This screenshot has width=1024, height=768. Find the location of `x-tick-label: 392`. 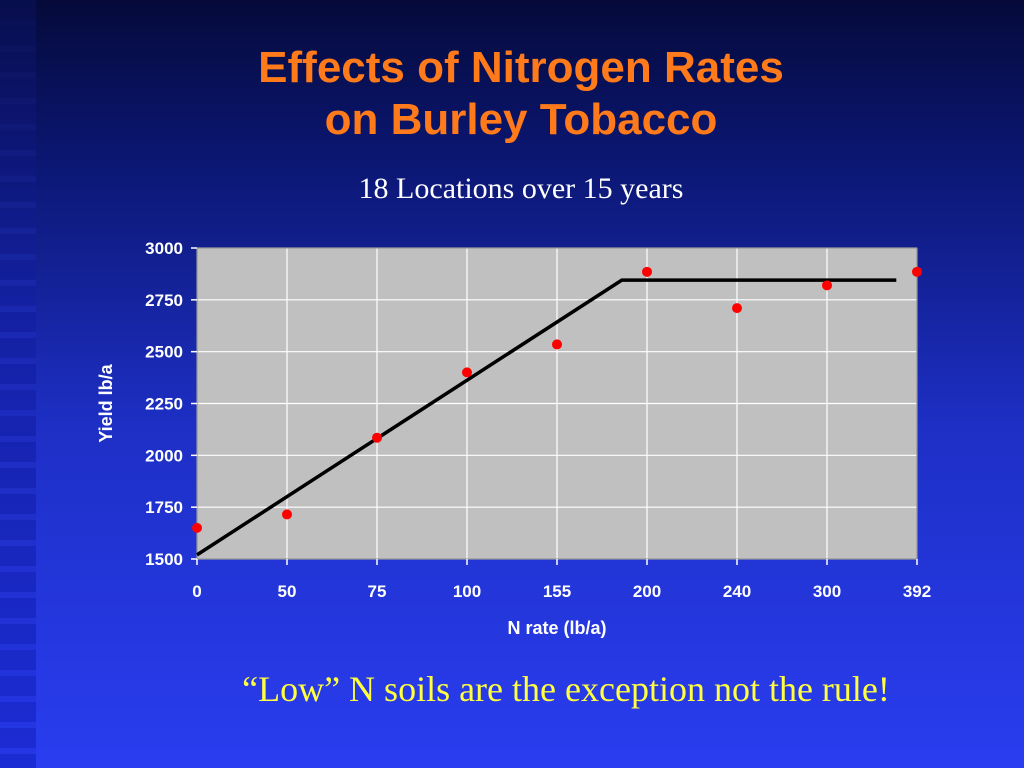

x-tick-label: 392 is located at coordinates (917, 591).